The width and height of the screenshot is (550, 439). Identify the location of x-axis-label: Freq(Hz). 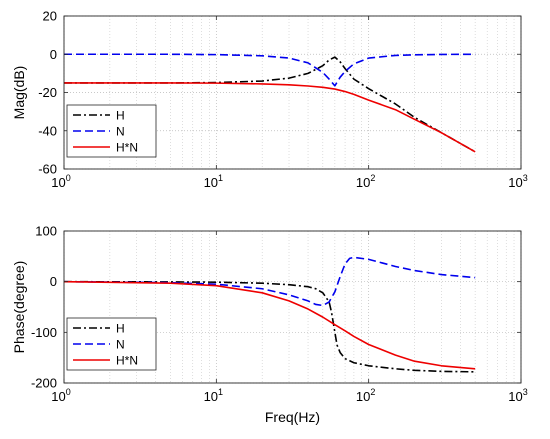
(292, 417).